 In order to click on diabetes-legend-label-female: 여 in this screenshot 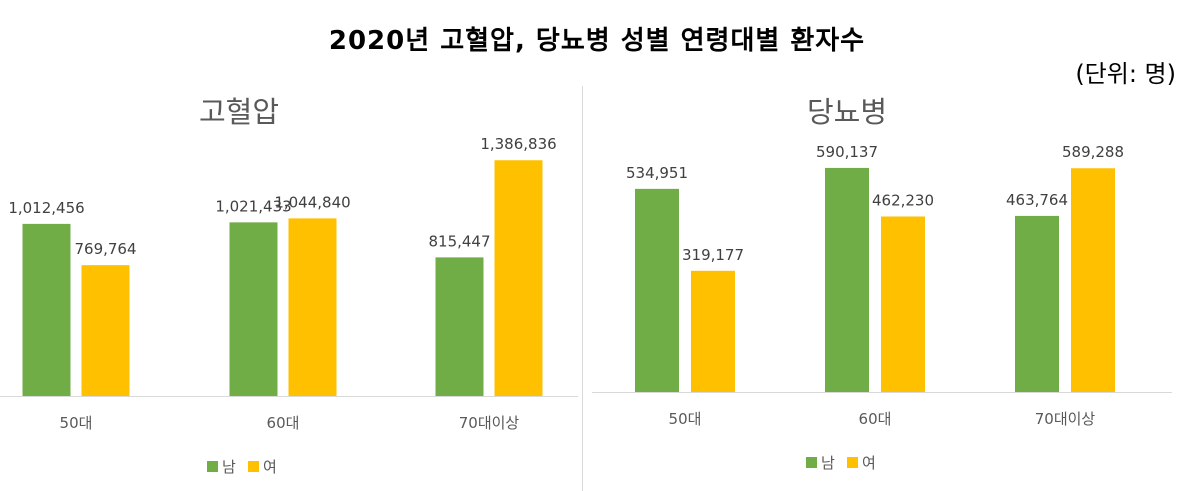, I will do `click(869, 463)`.